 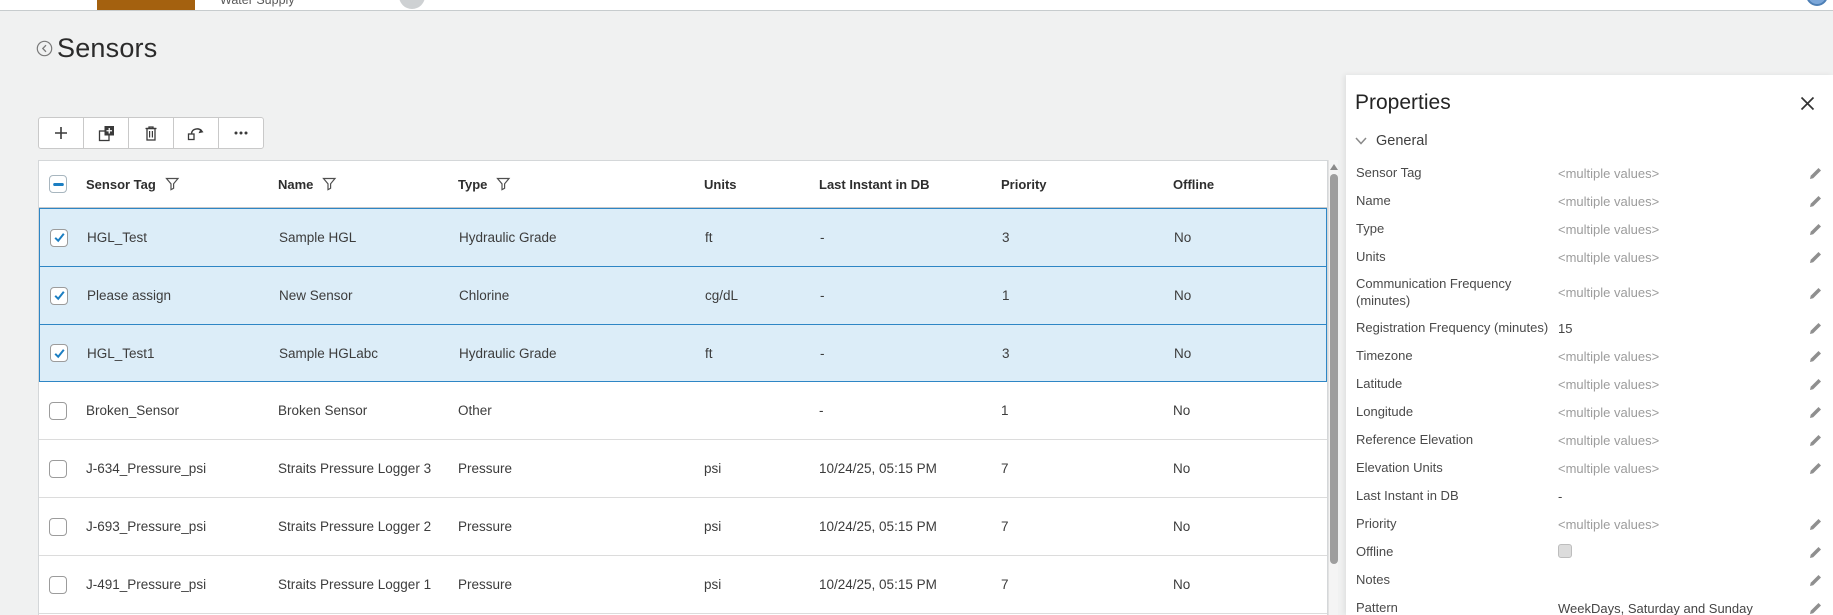 I want to click on cell-name: Broken Sensor, so click(x=323, y=410).